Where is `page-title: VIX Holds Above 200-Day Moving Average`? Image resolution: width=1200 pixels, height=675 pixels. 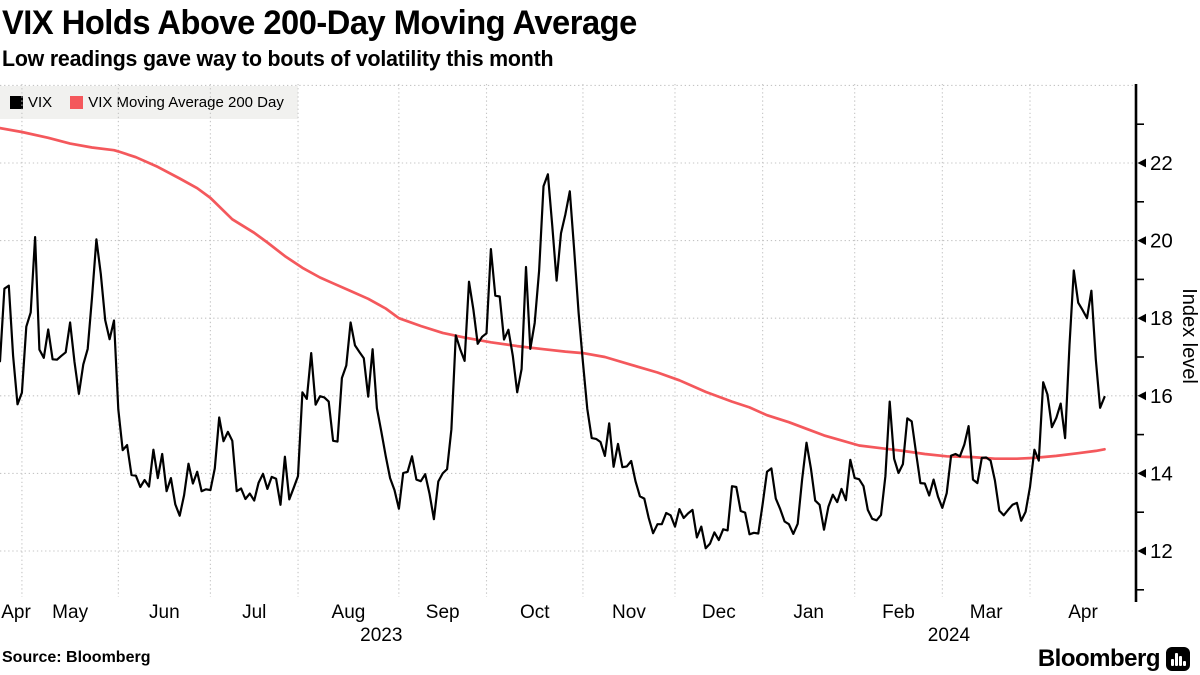
page-title: VIX Holds Above 200-Day Moving Average is located at coordinates (319, 23).